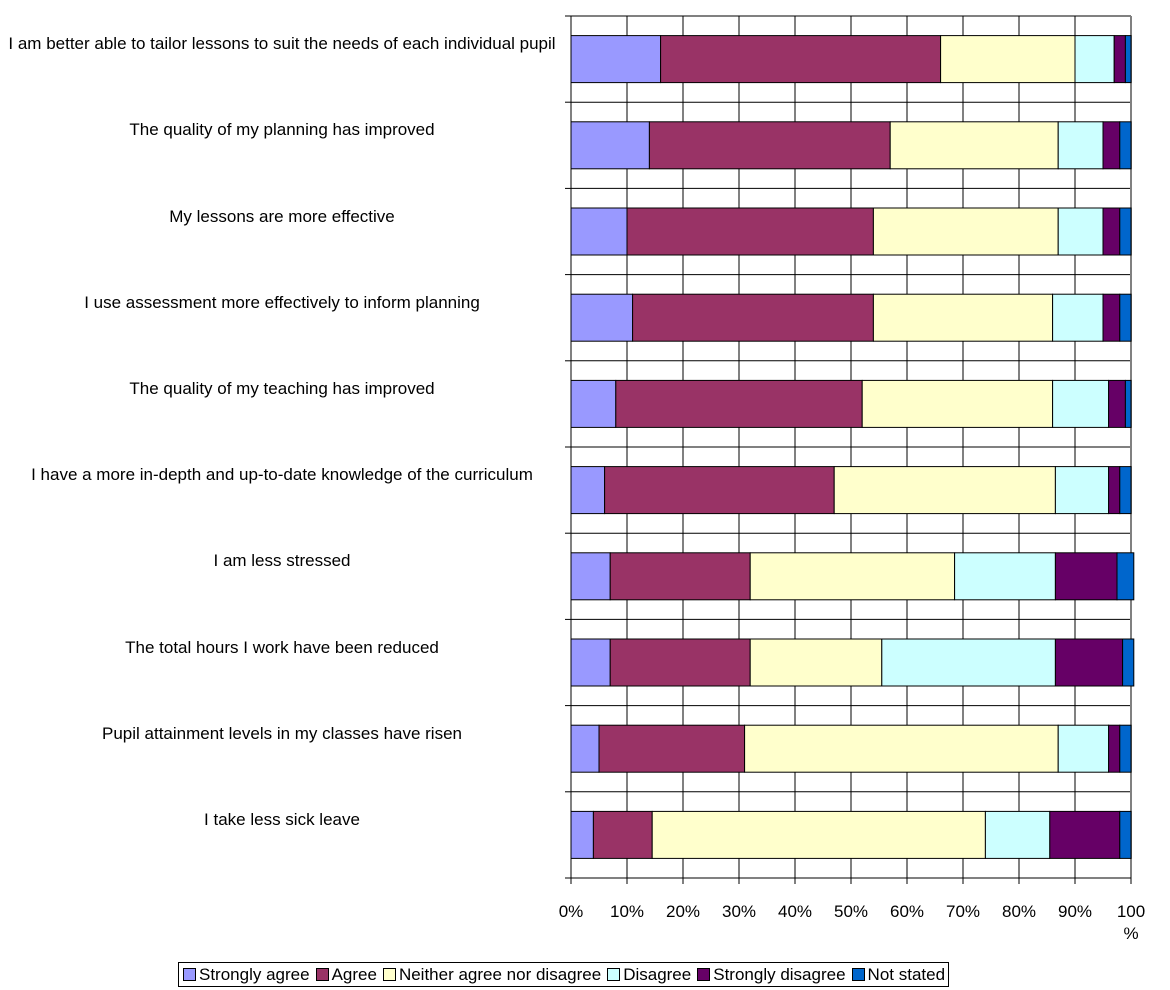  What do you see at coordinates (282, 561) in the screenshot?
I see `category-label: I am less stressed` at bounding box center [282, 561].